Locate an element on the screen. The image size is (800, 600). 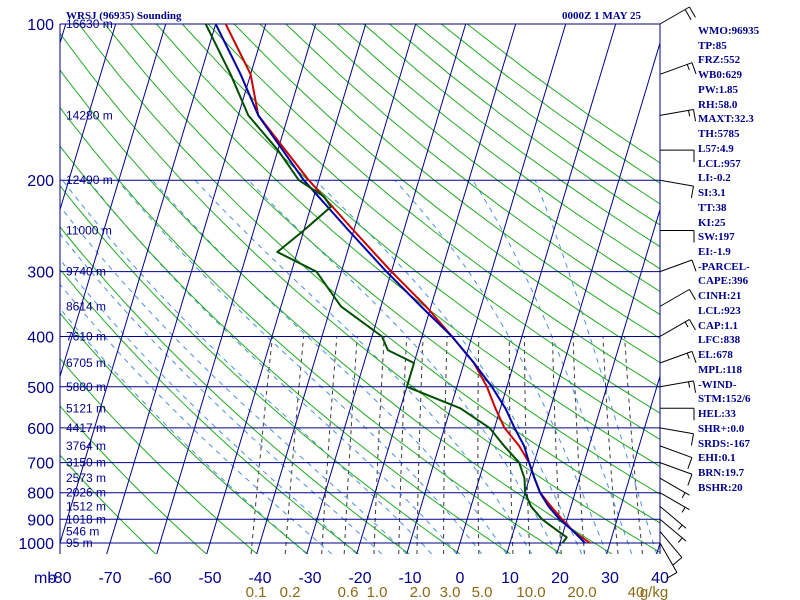
stat-item: TT:38 is located at coordinates (712, 207).